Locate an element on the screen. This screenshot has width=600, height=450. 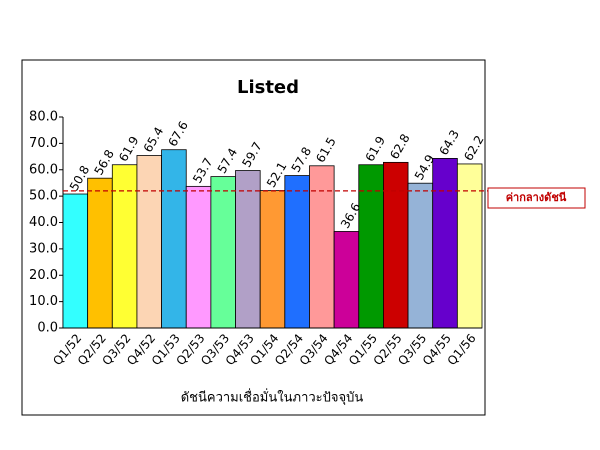
reference-label-box is located at coordinates (536, 198).